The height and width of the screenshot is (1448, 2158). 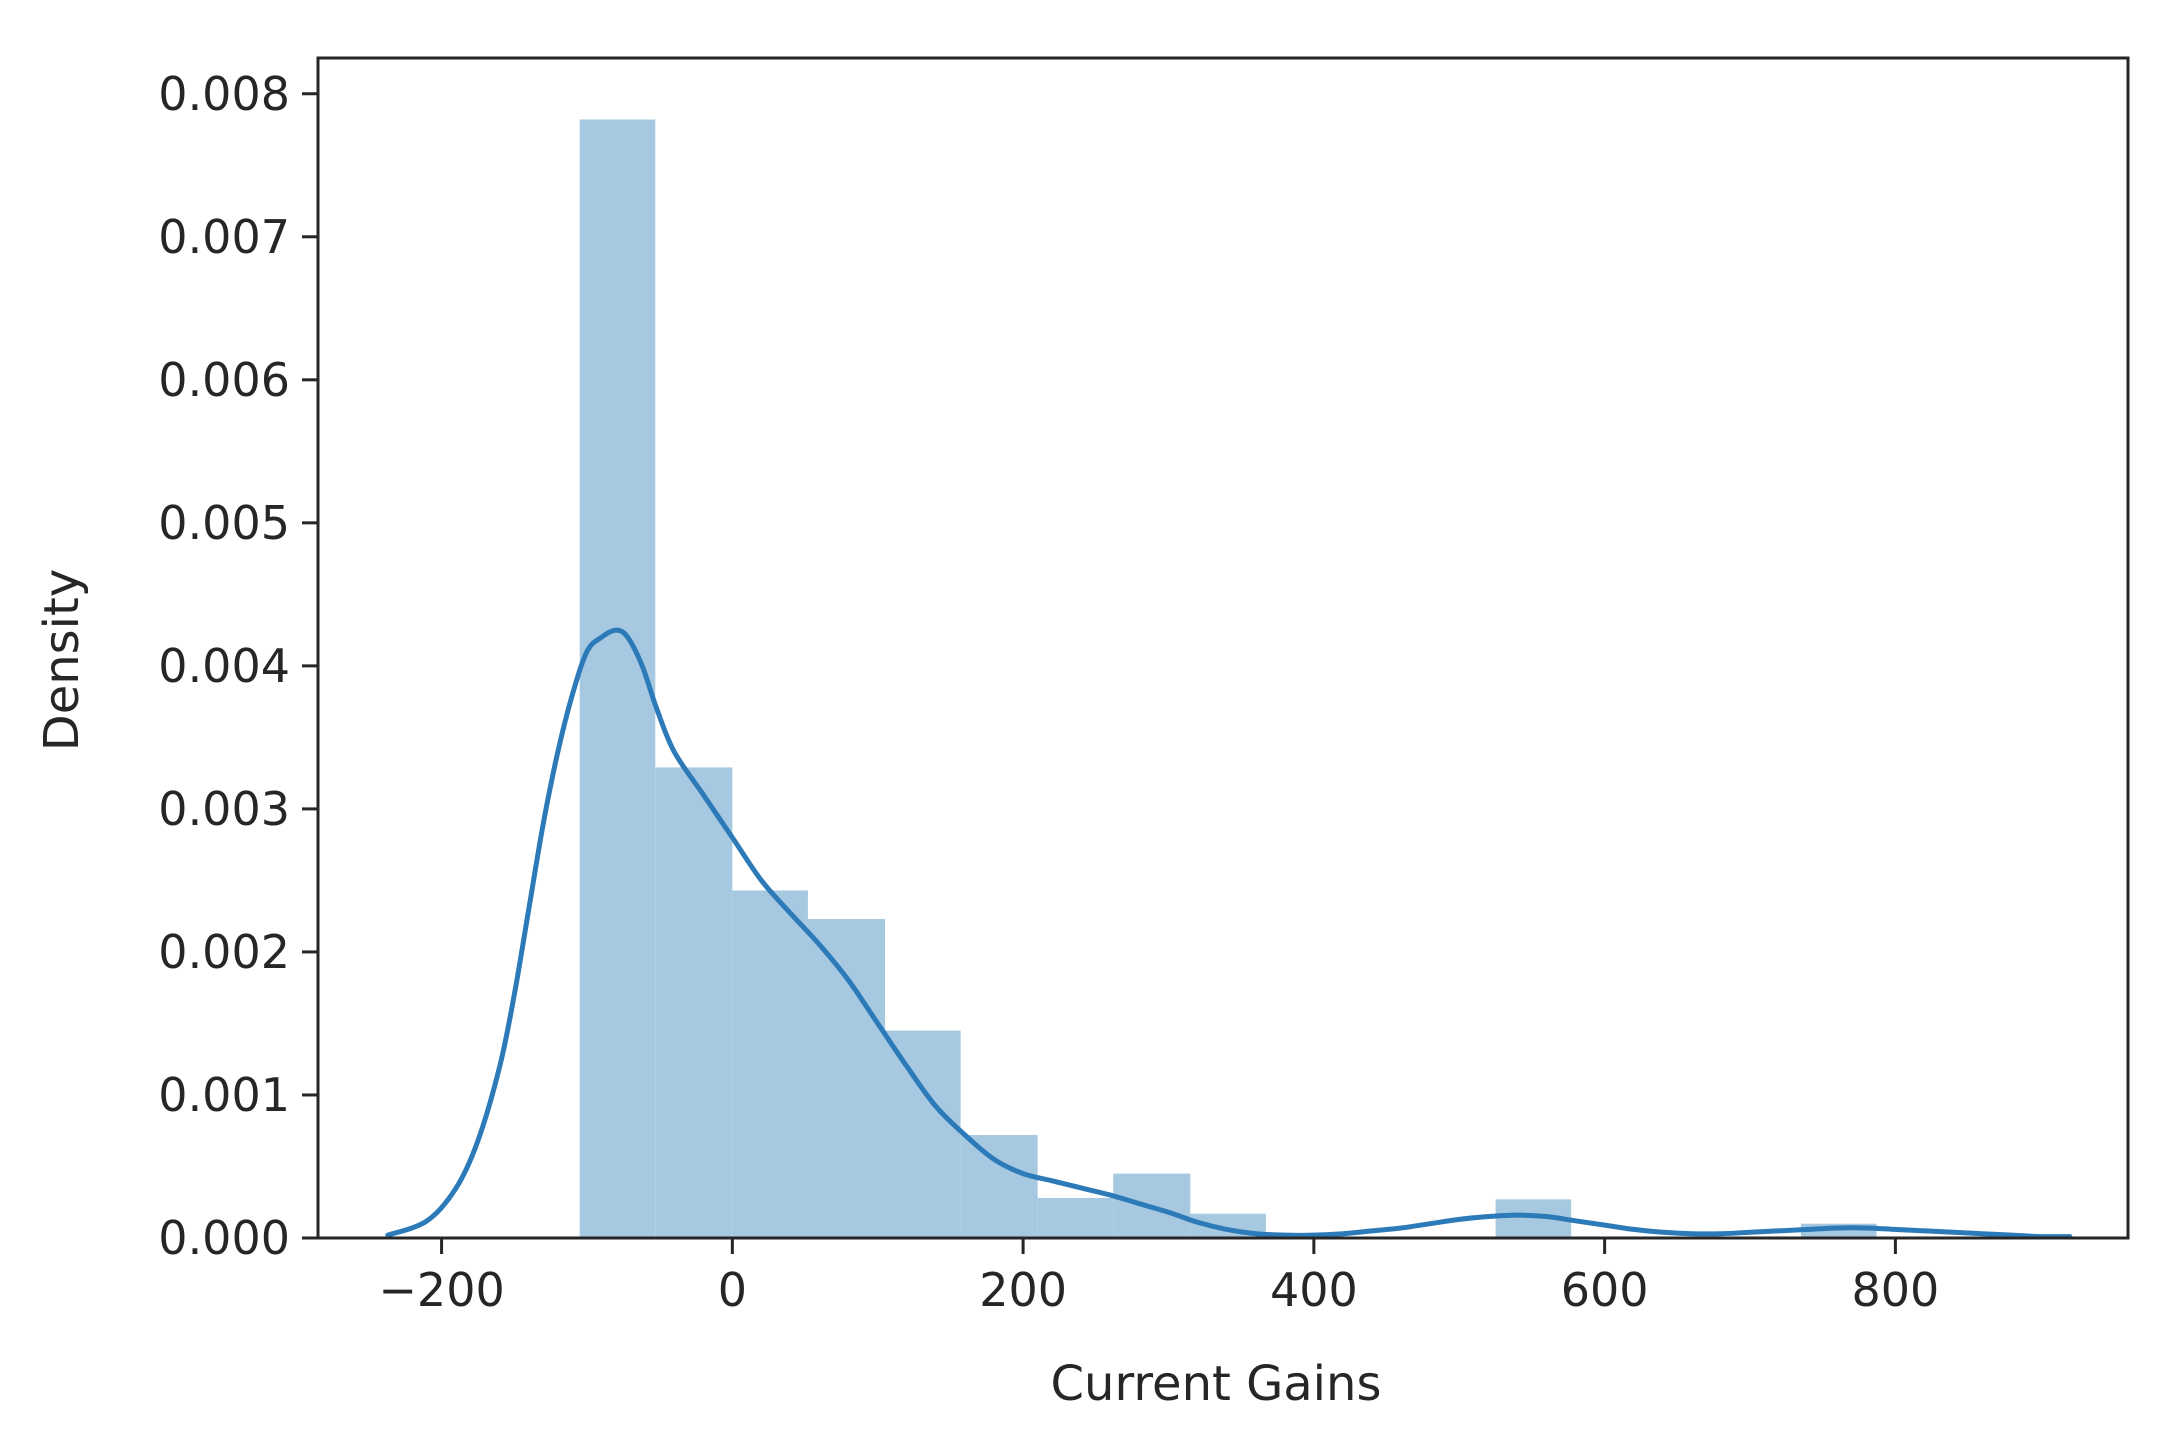 I want to click on y-tick-label: 0.007, so click(x=224, y=237).